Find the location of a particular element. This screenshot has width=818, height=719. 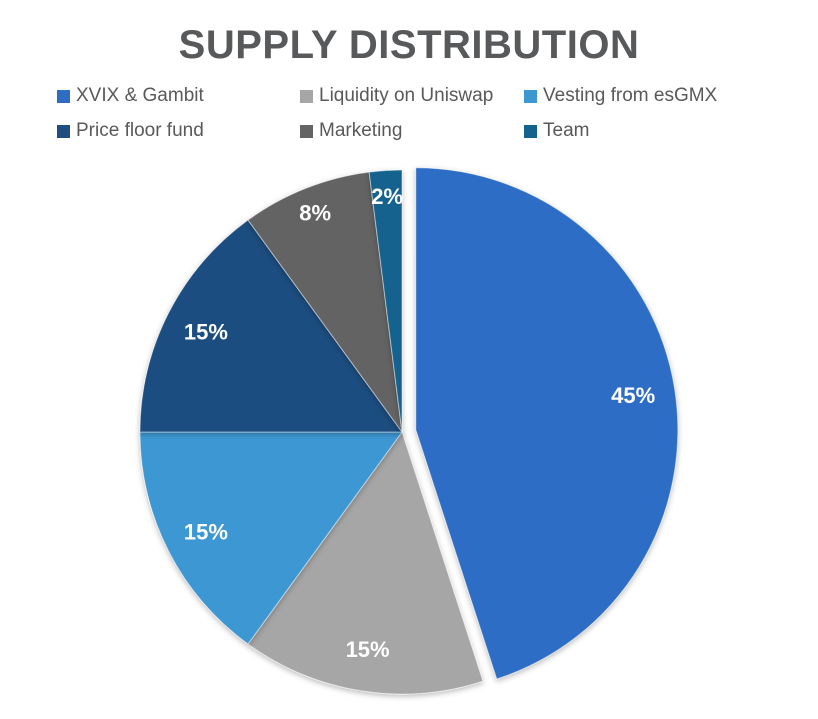

legend-label: Price floor fund is located at coordinates (140, 130).